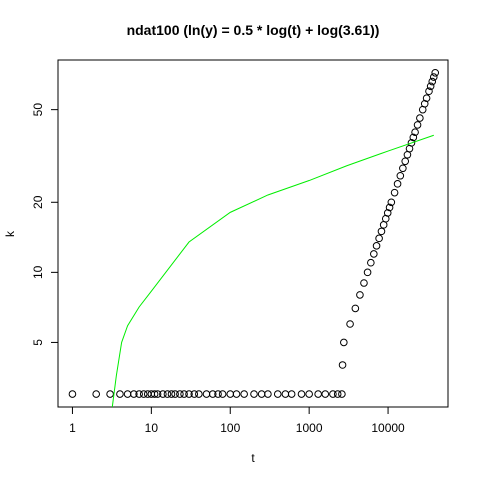 The width and height of the screenshot is (480, 480). I want to click on y-tick-label: 5, so click(38, 342).